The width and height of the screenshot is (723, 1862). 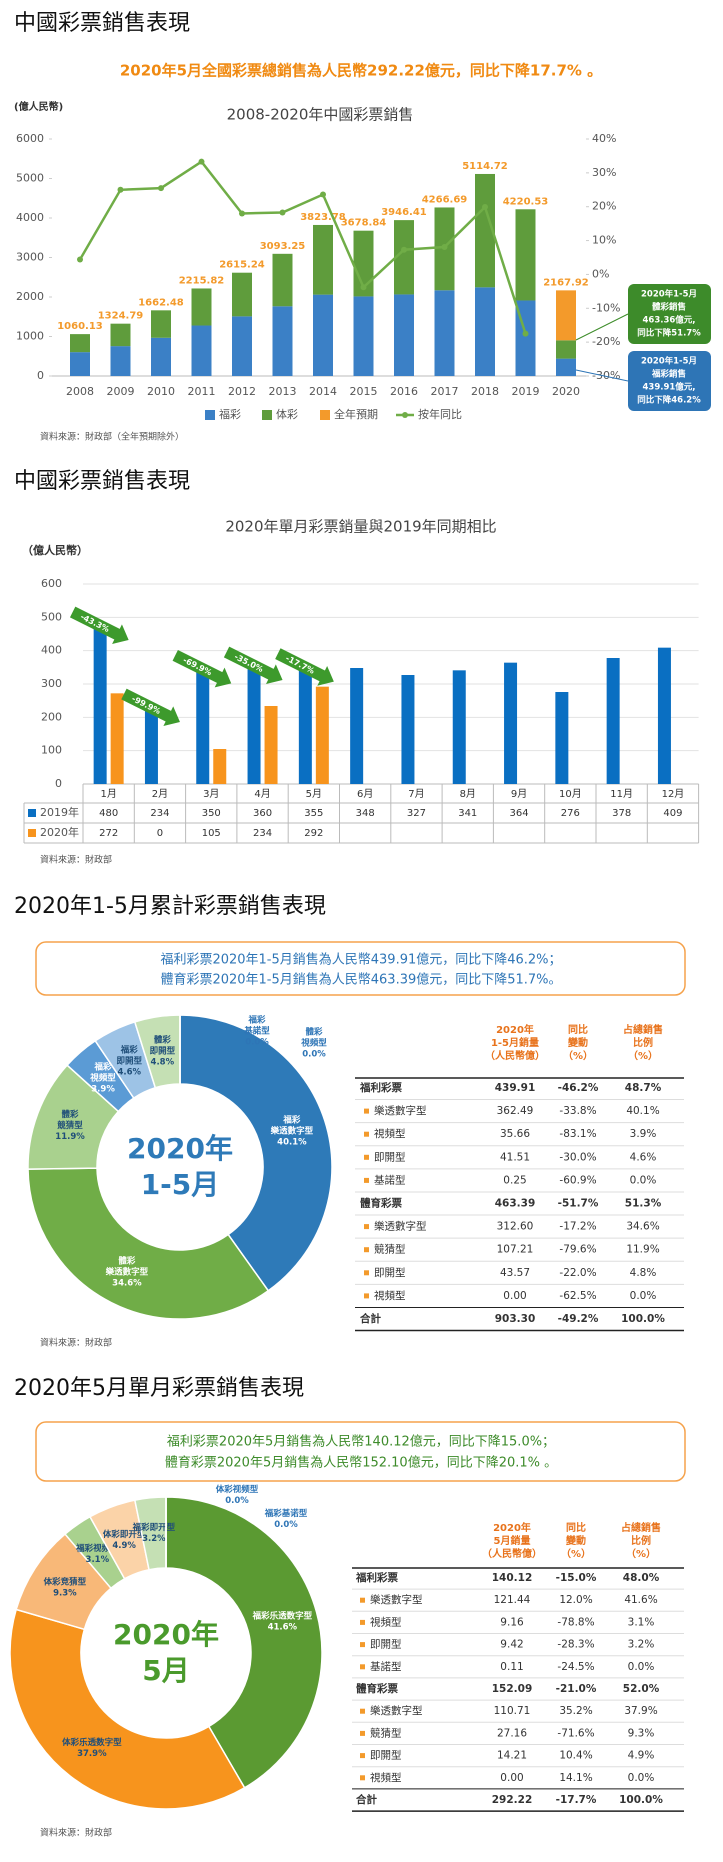 I want to click on total-label: 4266.69, so click(x=445, y=199).